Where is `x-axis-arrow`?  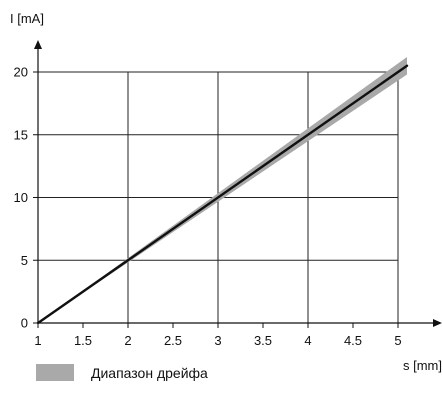 x-axis-arrow is located at coordinates (437, 323).